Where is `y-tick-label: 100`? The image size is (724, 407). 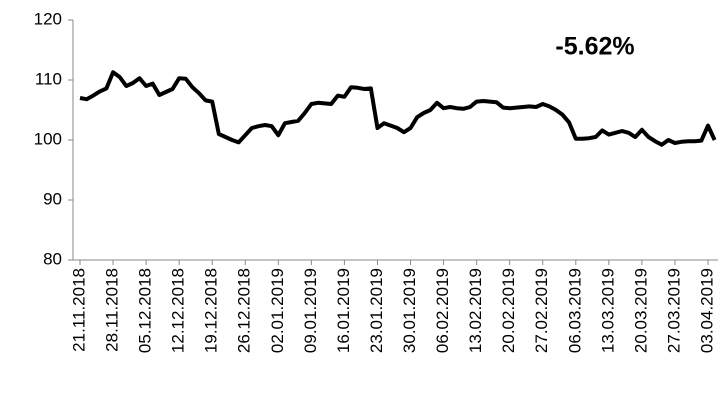 y-tick-label: 100 is located at coordinates (48, 138).